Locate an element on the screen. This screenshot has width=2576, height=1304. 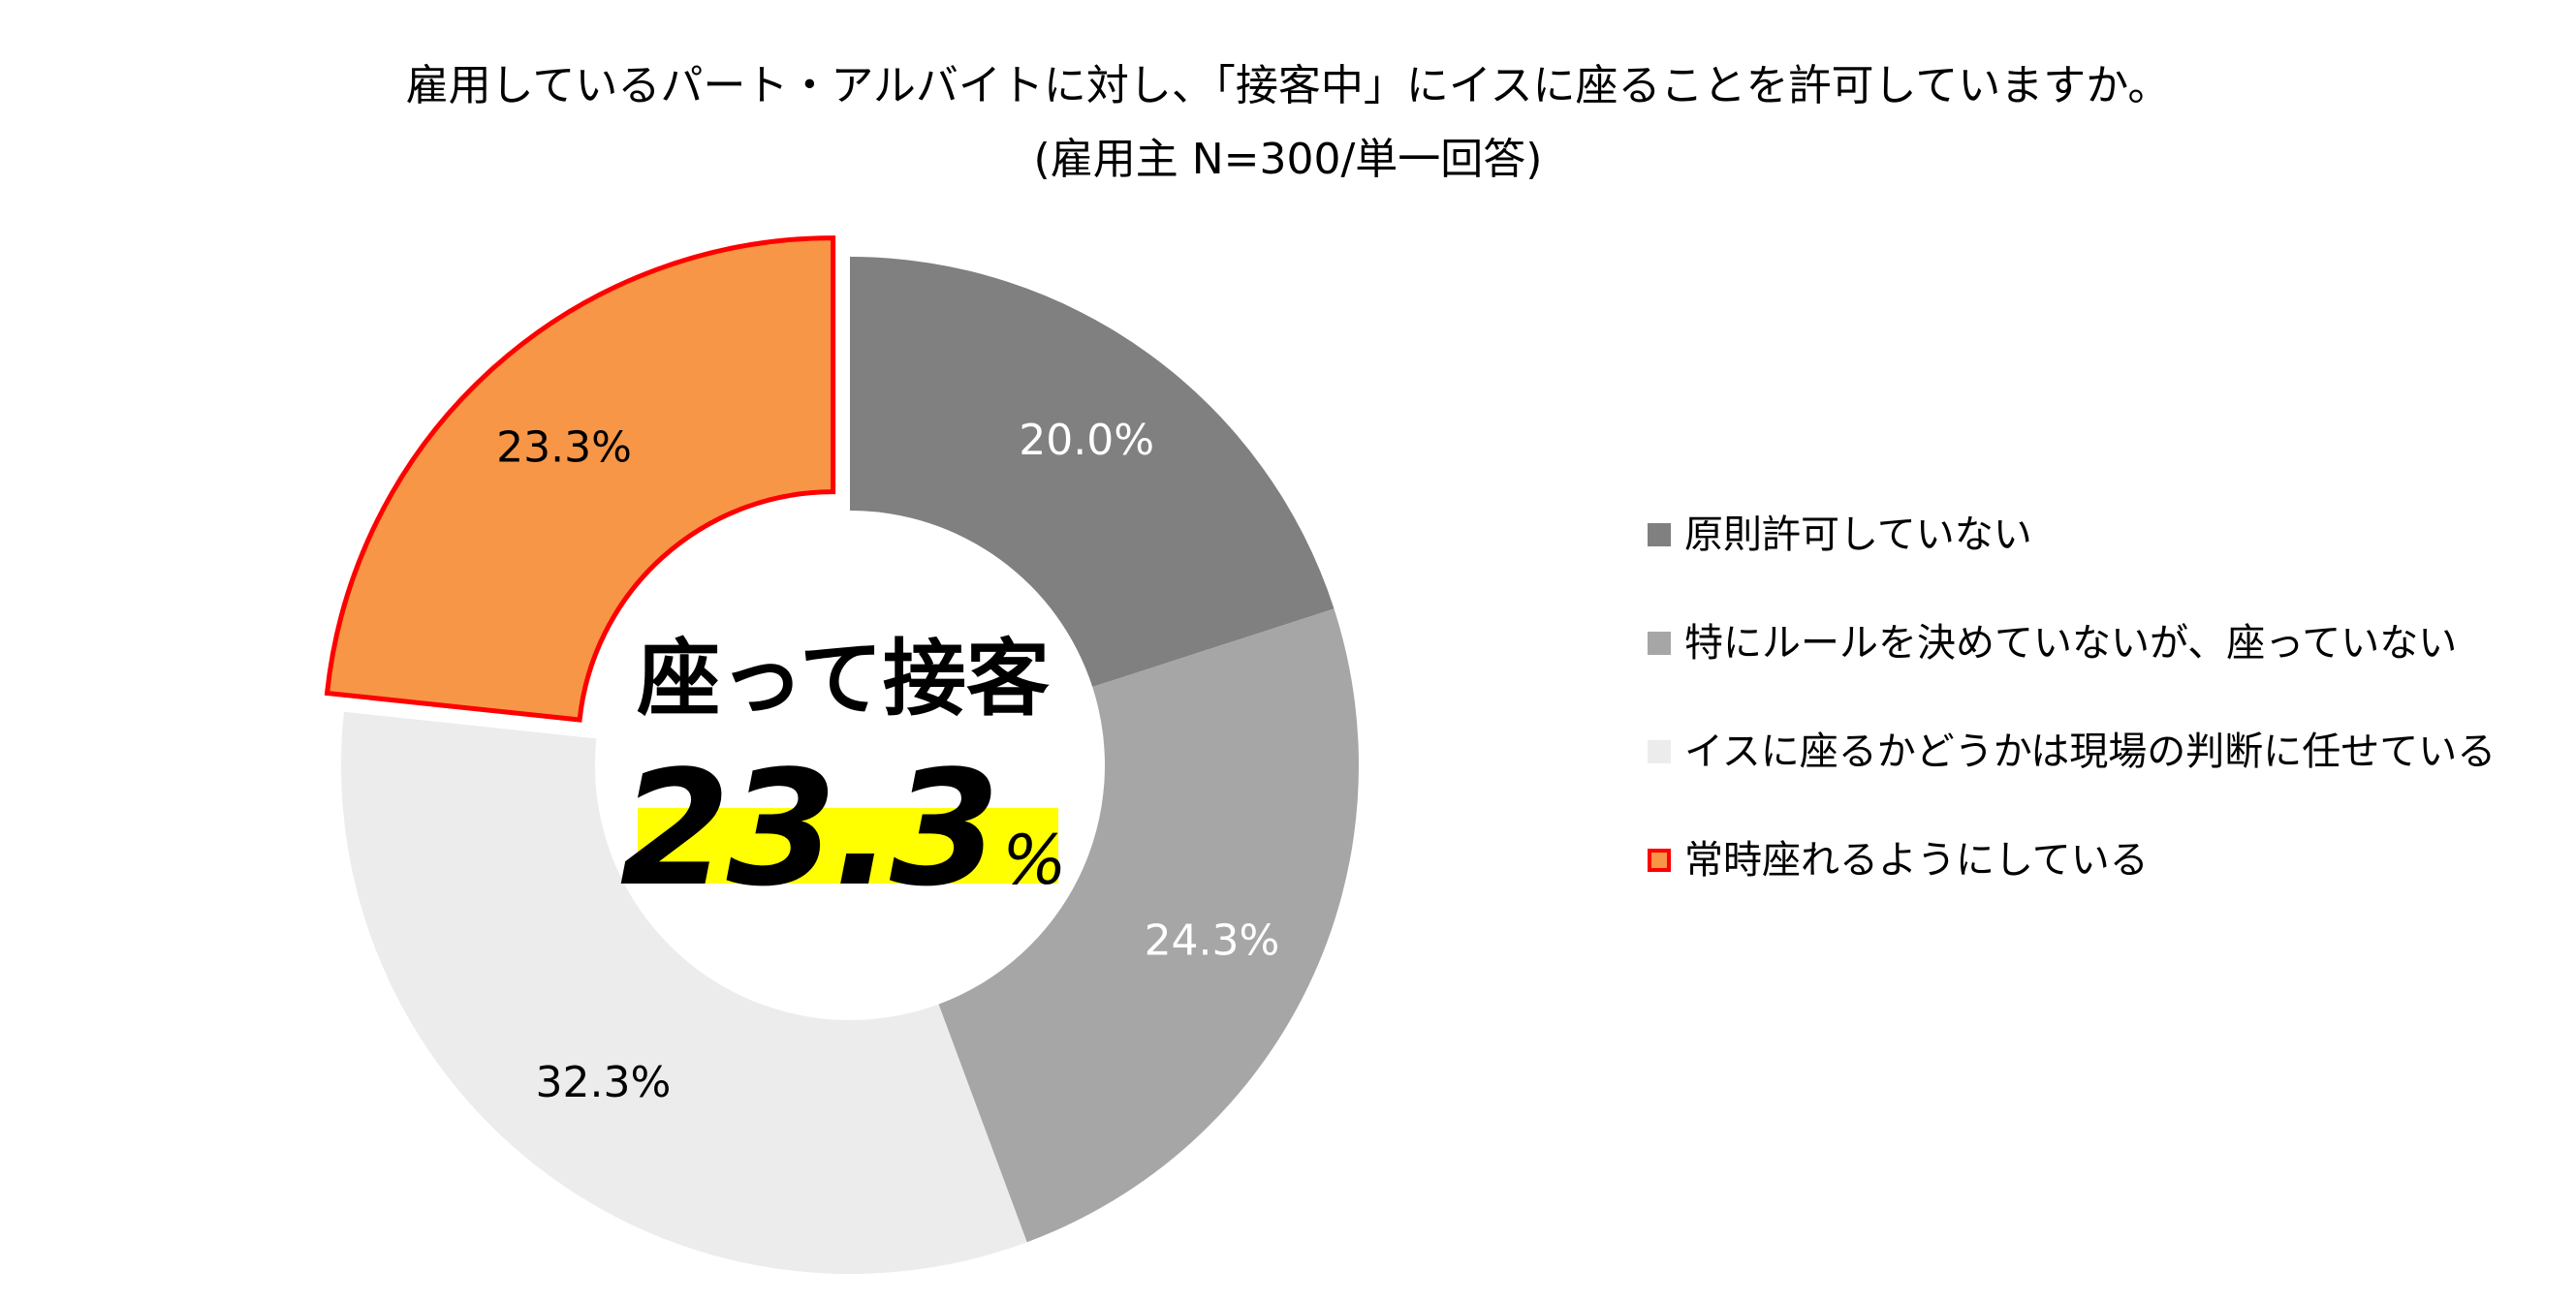
legend-label-2: 特にルールを決めていないが、座っていない is located at coordinates (2071, 643).